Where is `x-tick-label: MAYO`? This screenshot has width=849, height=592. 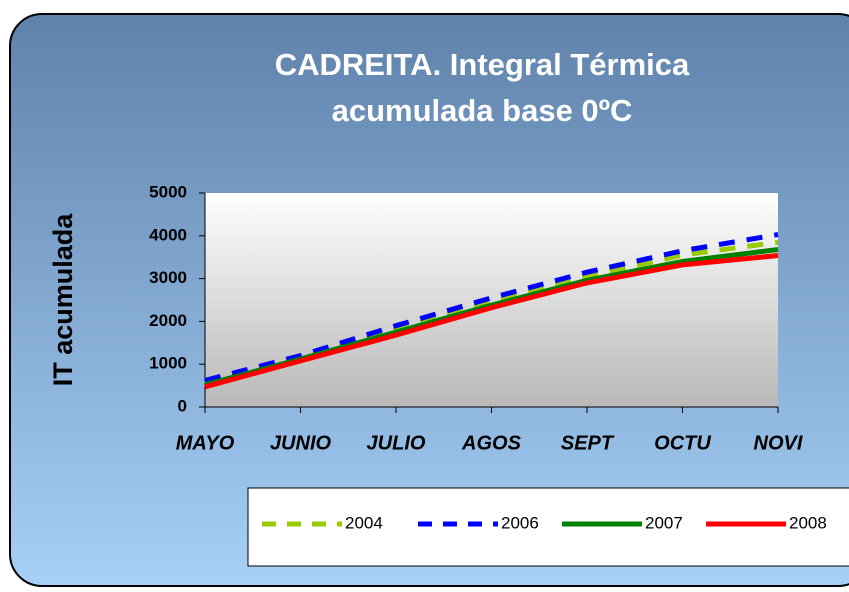
x-tick-label: MAYO is located at coordinates (205, 443).